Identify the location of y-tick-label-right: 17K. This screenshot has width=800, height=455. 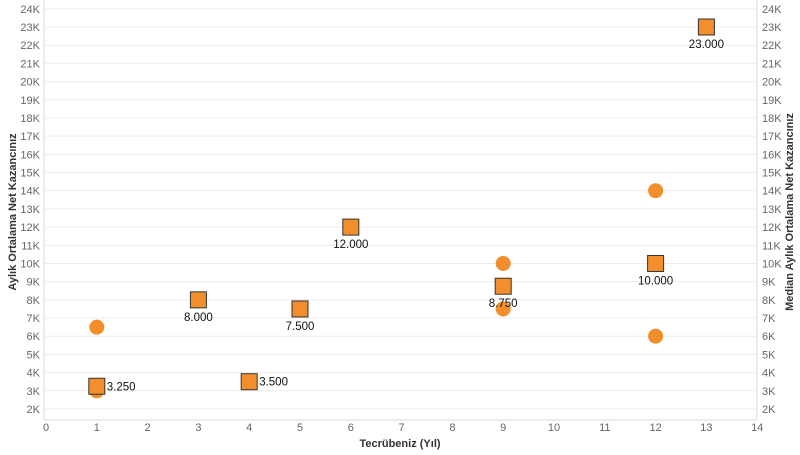
(772, 137).